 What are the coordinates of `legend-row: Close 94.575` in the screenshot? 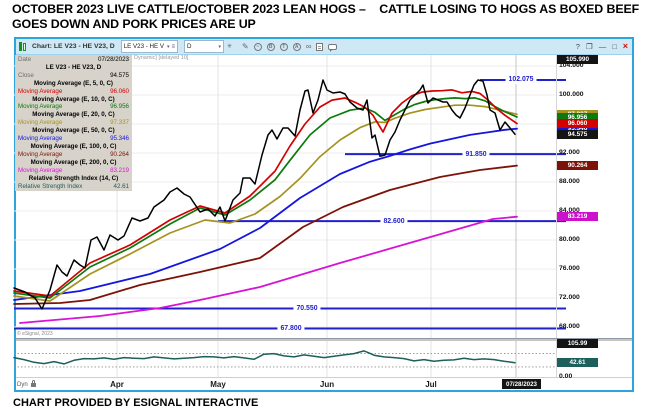 It's located at (73, 75).